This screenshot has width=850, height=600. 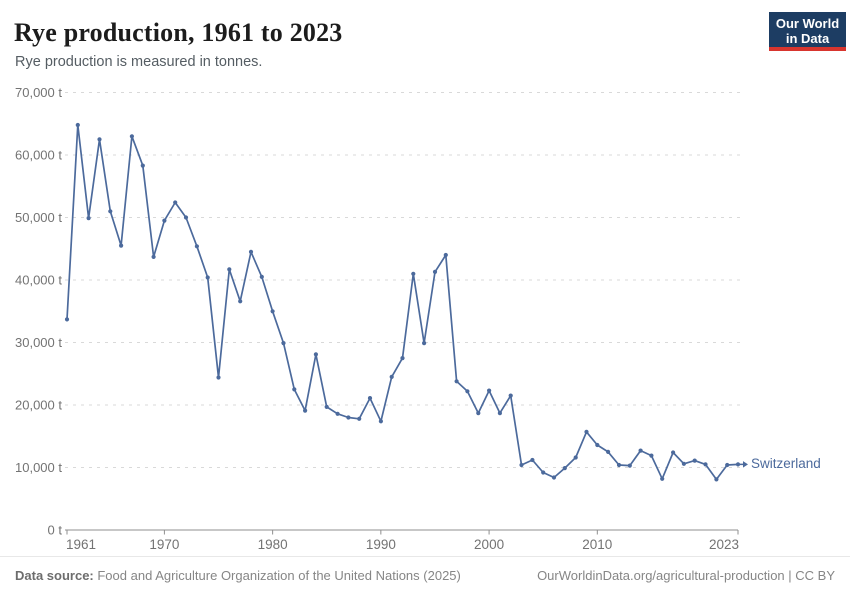 What do you see at coordinates (38, 92) in the screenshot?
I see `y-tick-label: 70,000 t` at bounding box center [38, 92].